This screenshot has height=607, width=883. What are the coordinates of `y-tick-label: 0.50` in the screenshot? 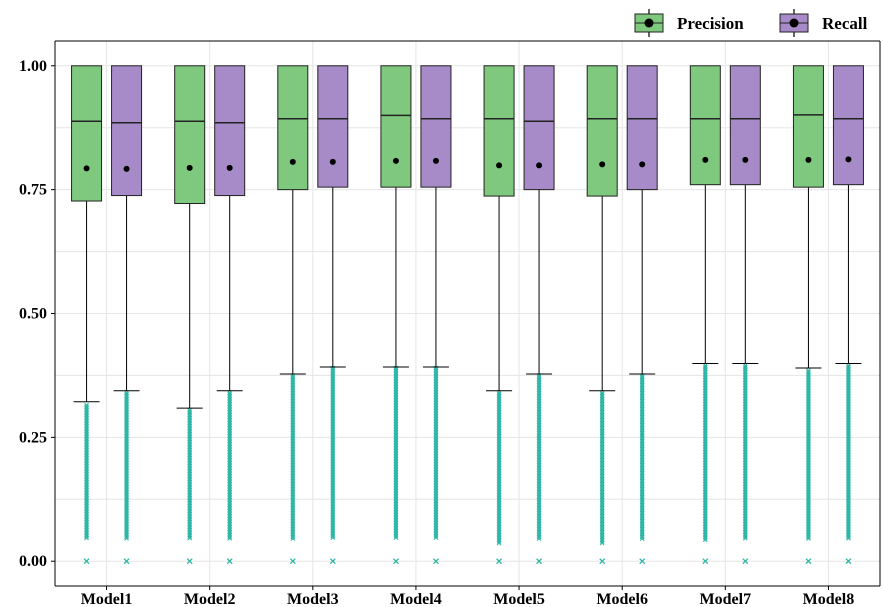 It's located at (33, 314).